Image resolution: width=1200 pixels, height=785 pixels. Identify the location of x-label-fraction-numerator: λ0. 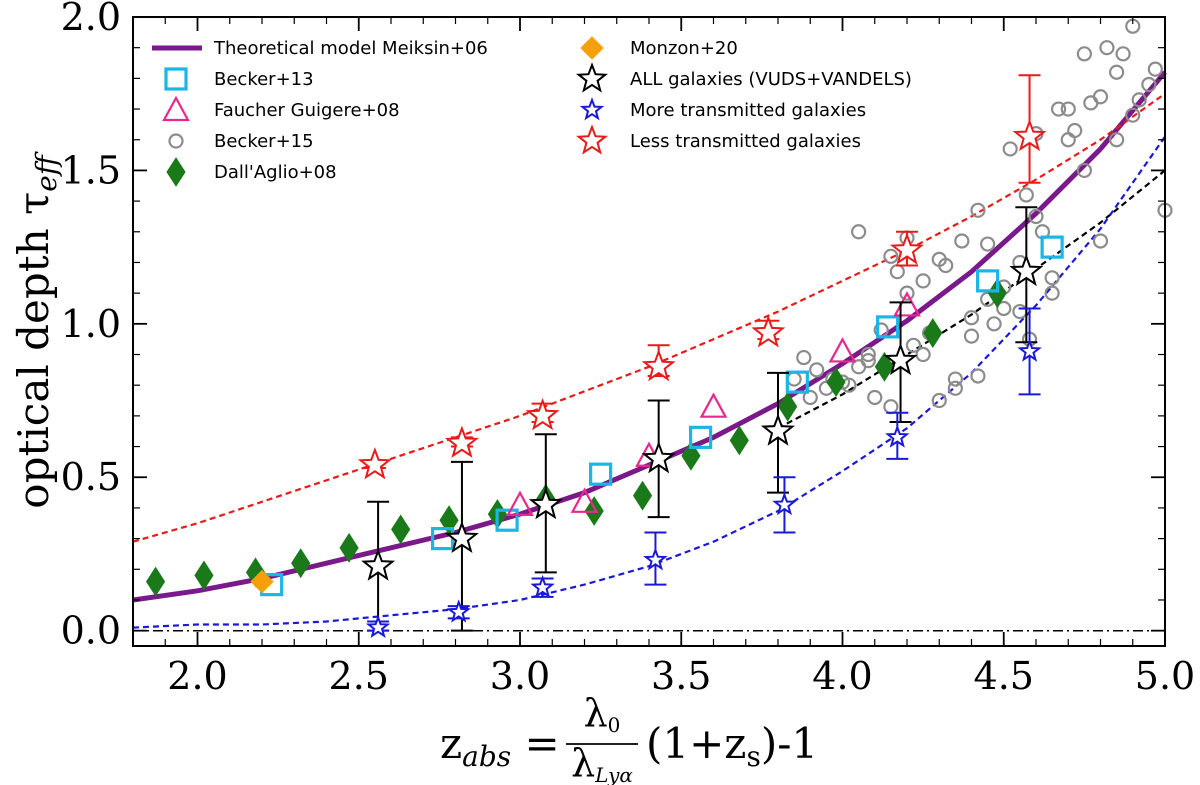
(602, 714).